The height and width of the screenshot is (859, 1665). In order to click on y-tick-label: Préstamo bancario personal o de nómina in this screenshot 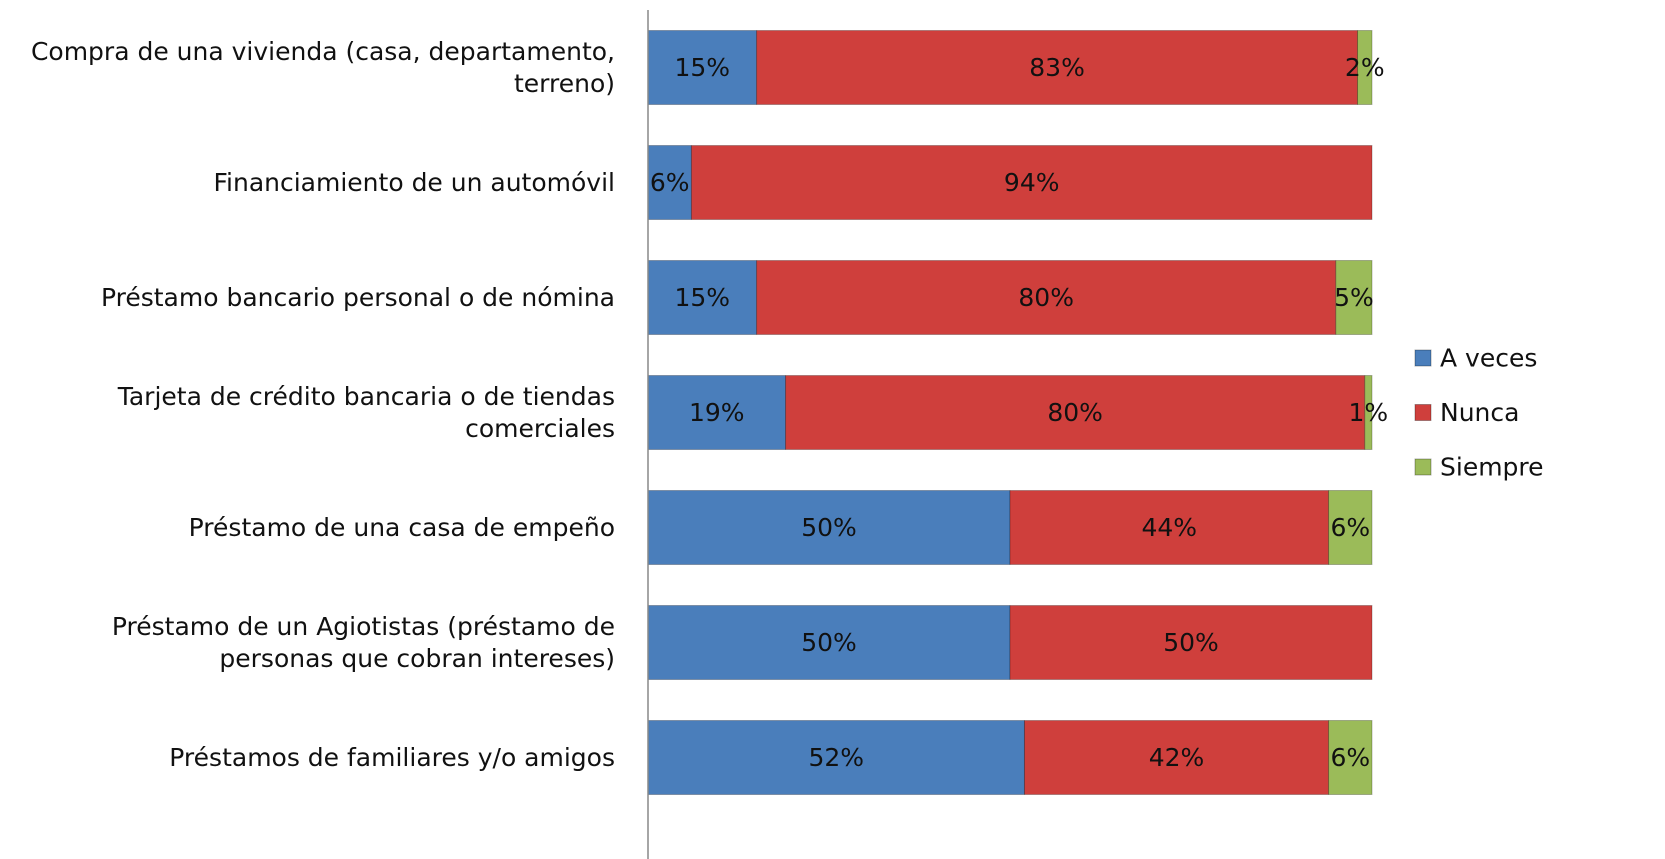, I will do `click(357, 297)`.